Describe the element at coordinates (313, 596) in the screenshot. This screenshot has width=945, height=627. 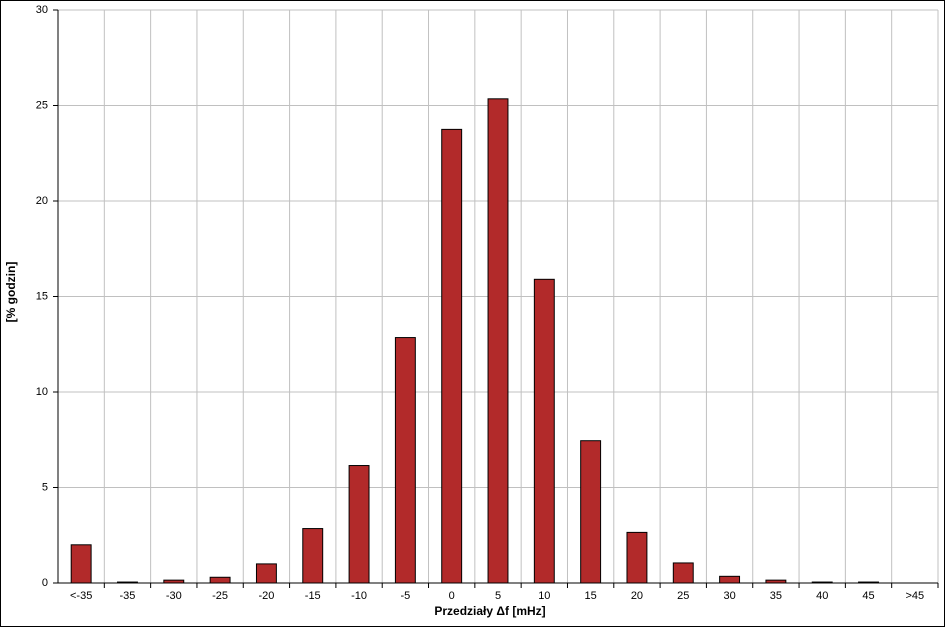
I see `x-tick-label: -15` at that location.